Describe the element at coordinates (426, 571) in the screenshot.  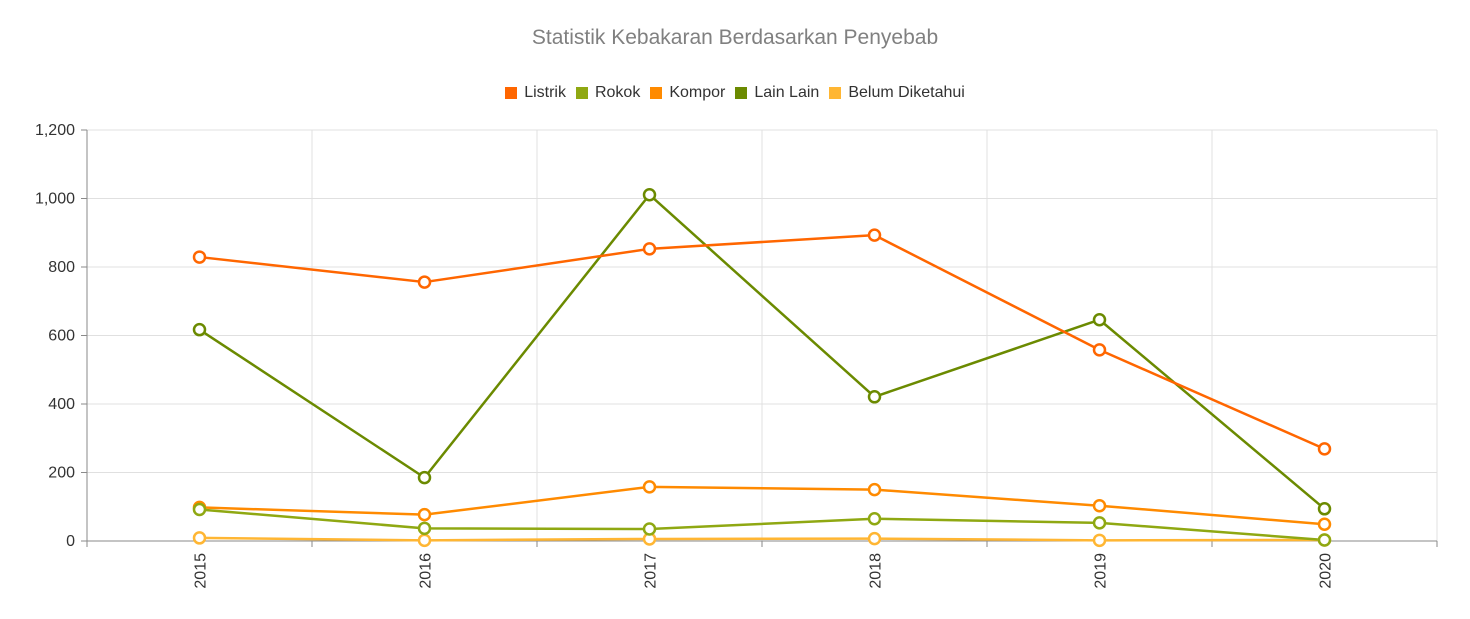
I see `x-tick-label: 2016` at that location.